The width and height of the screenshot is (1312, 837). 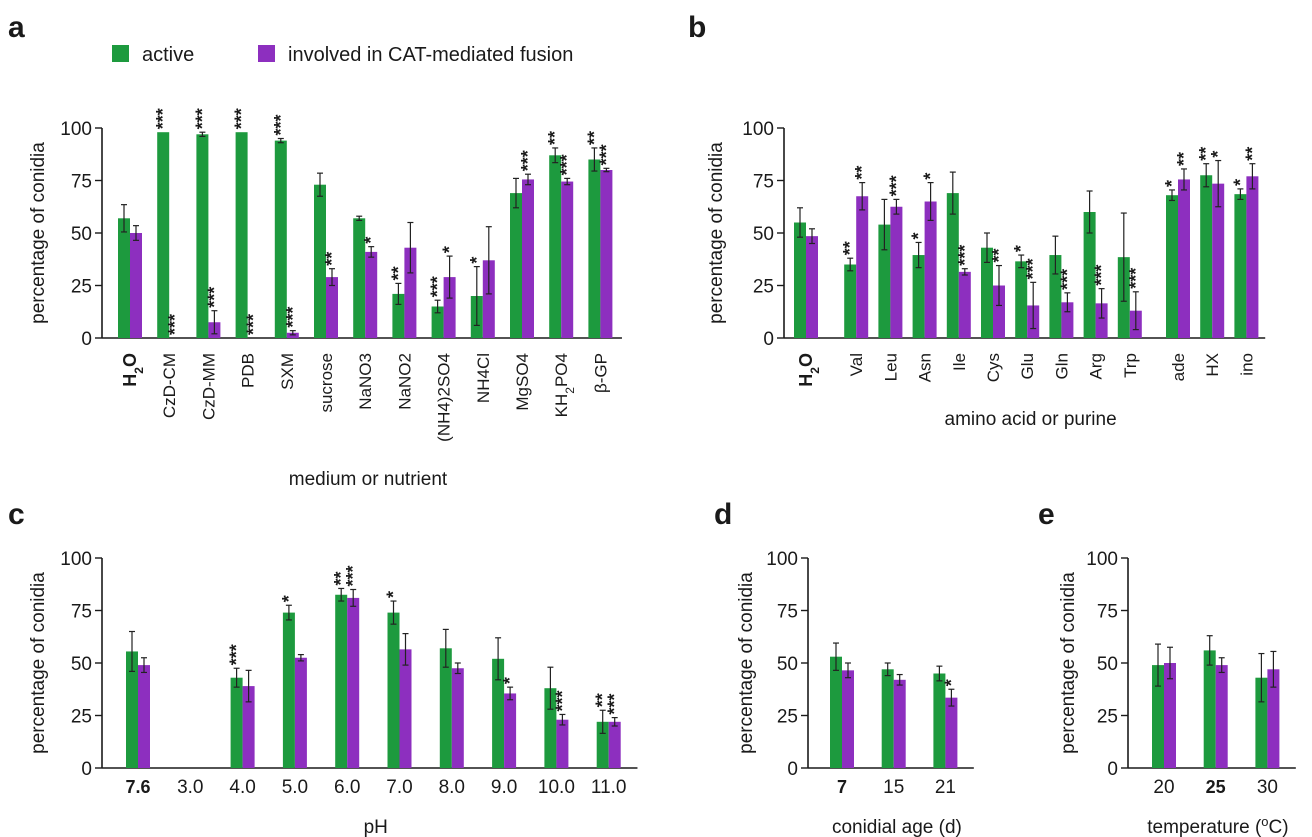 What do you see at coordinates (1130, 365) in the screenshot?
I see `category-label: Trp` at bounding box center [1130, 365].